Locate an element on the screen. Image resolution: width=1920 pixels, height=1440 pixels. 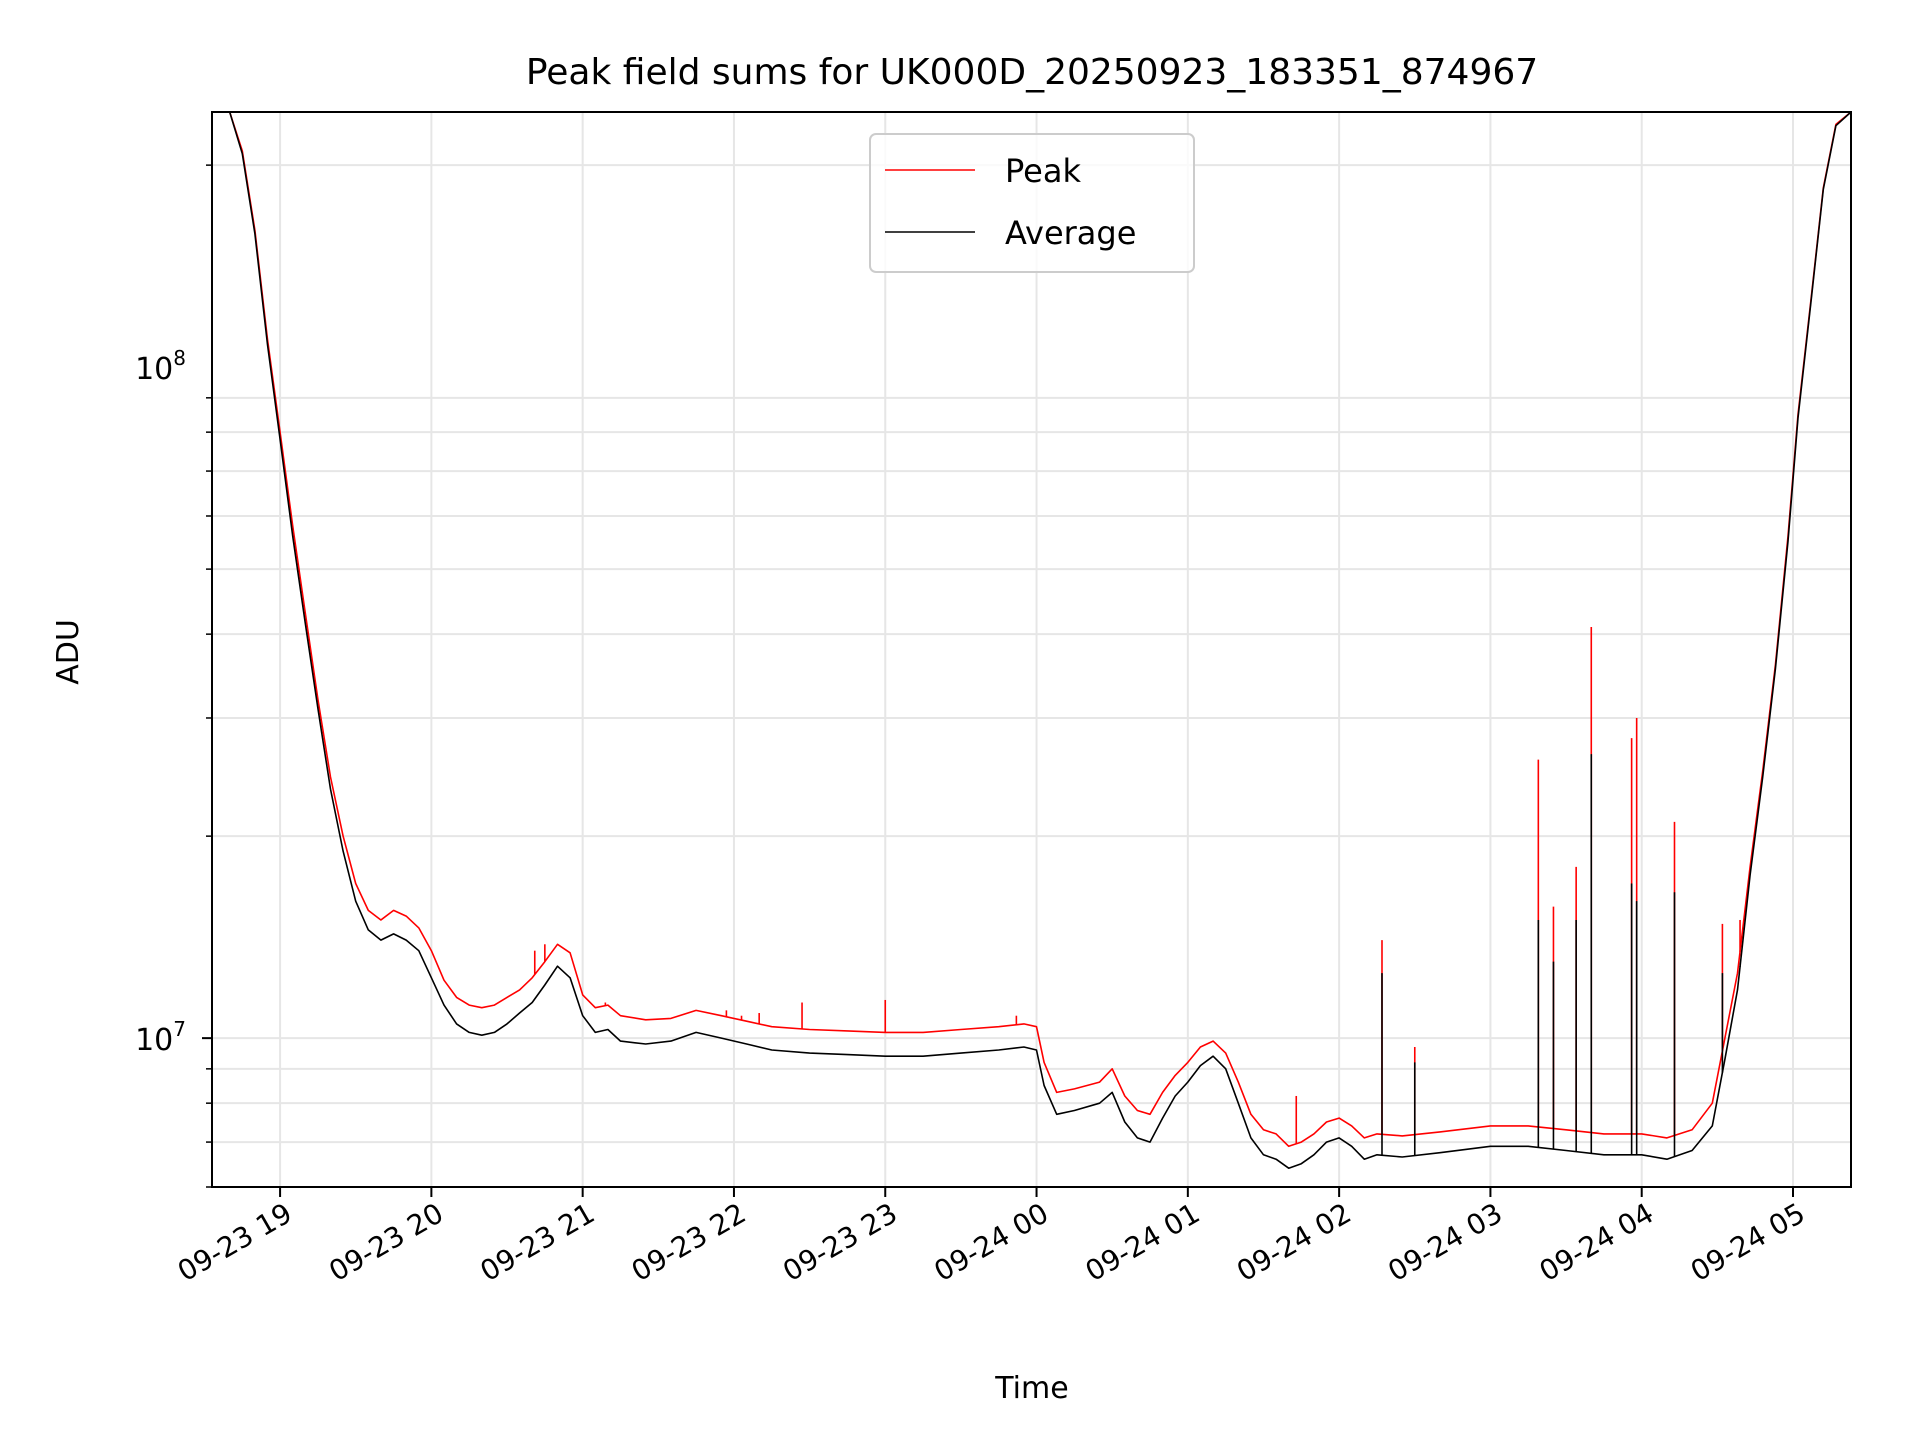
y-axis-label: ADU is located at coordinates (68, 652).